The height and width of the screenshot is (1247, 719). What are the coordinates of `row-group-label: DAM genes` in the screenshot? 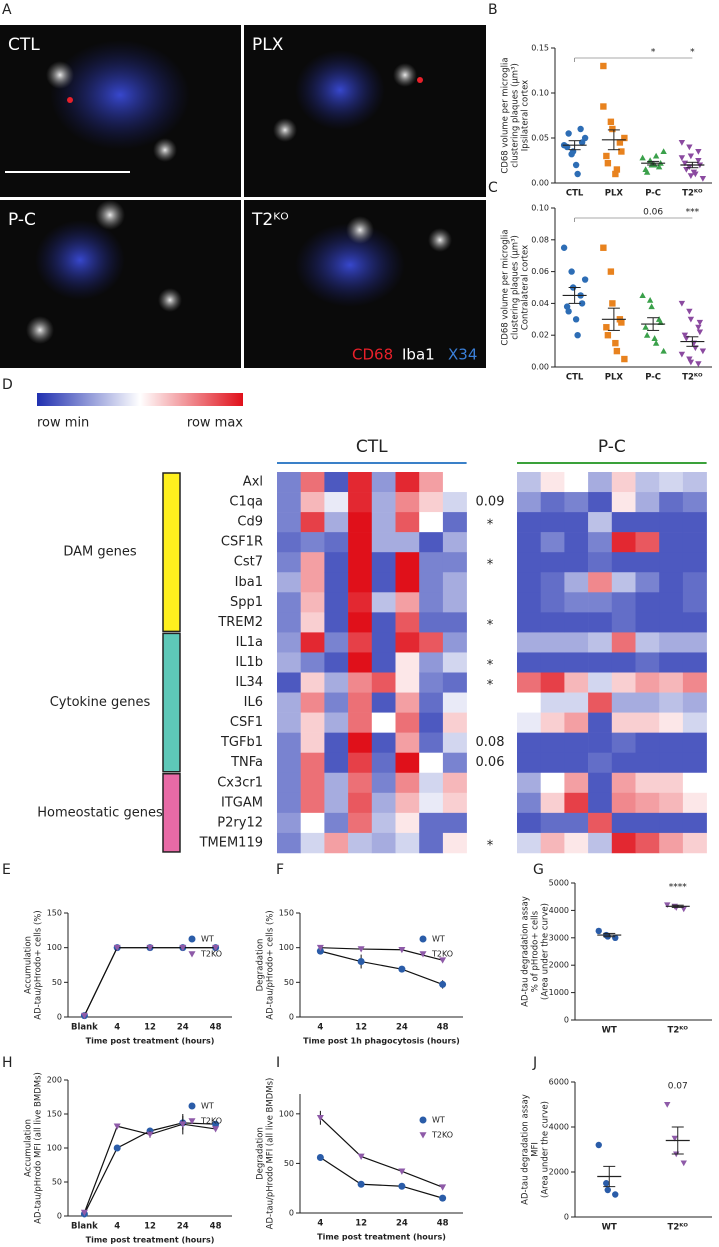 It's located at (100, 552).